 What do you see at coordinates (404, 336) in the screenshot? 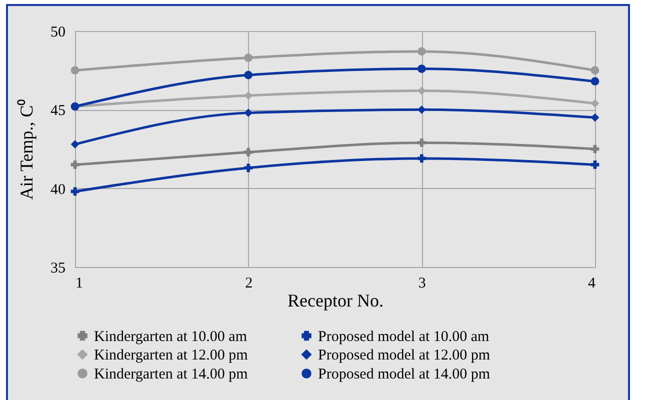
I see `legend-label: Proposed model at 10.00 am` at bounding box center [404, 336].